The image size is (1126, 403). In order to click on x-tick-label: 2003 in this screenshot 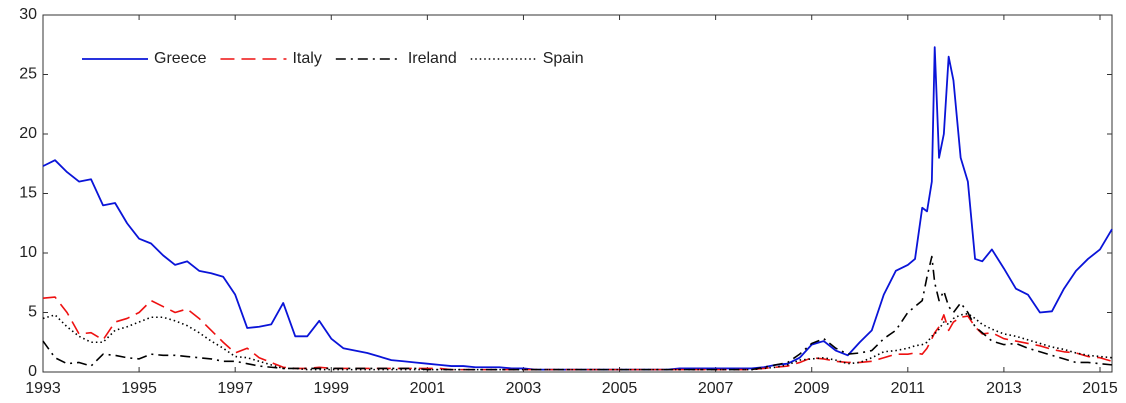, I will do `click(524, 388)`.